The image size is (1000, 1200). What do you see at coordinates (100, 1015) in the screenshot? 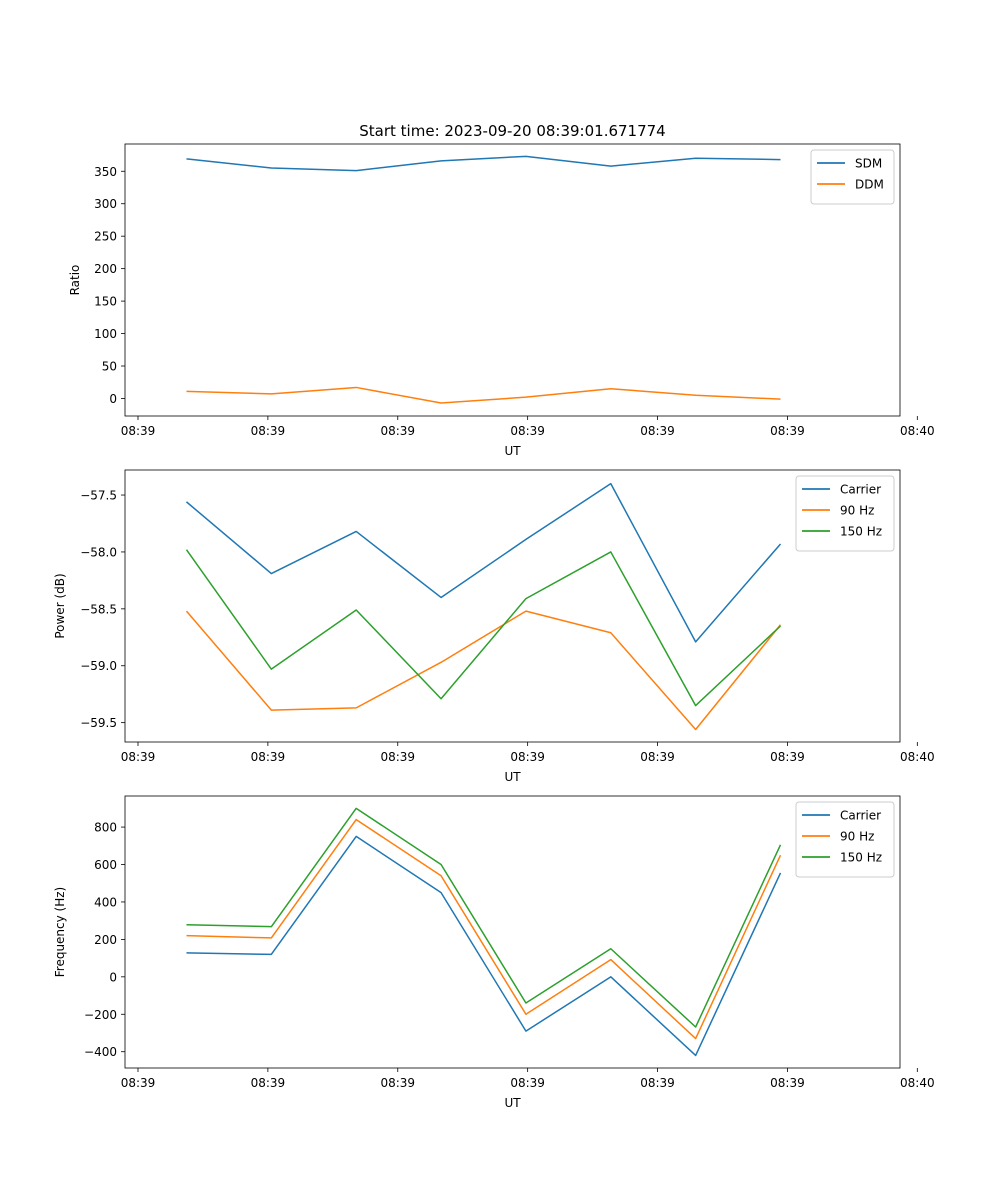
I see `y-tick-label: −200` at bounding box center [100, 1015].